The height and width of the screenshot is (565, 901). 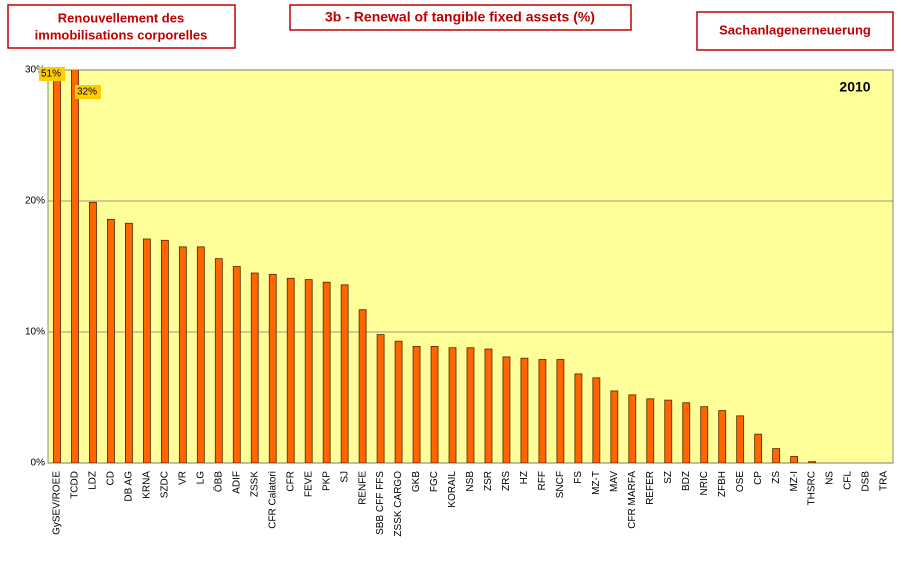 I want to click on x-tick-label: GKB, so click(x=416, y=481).